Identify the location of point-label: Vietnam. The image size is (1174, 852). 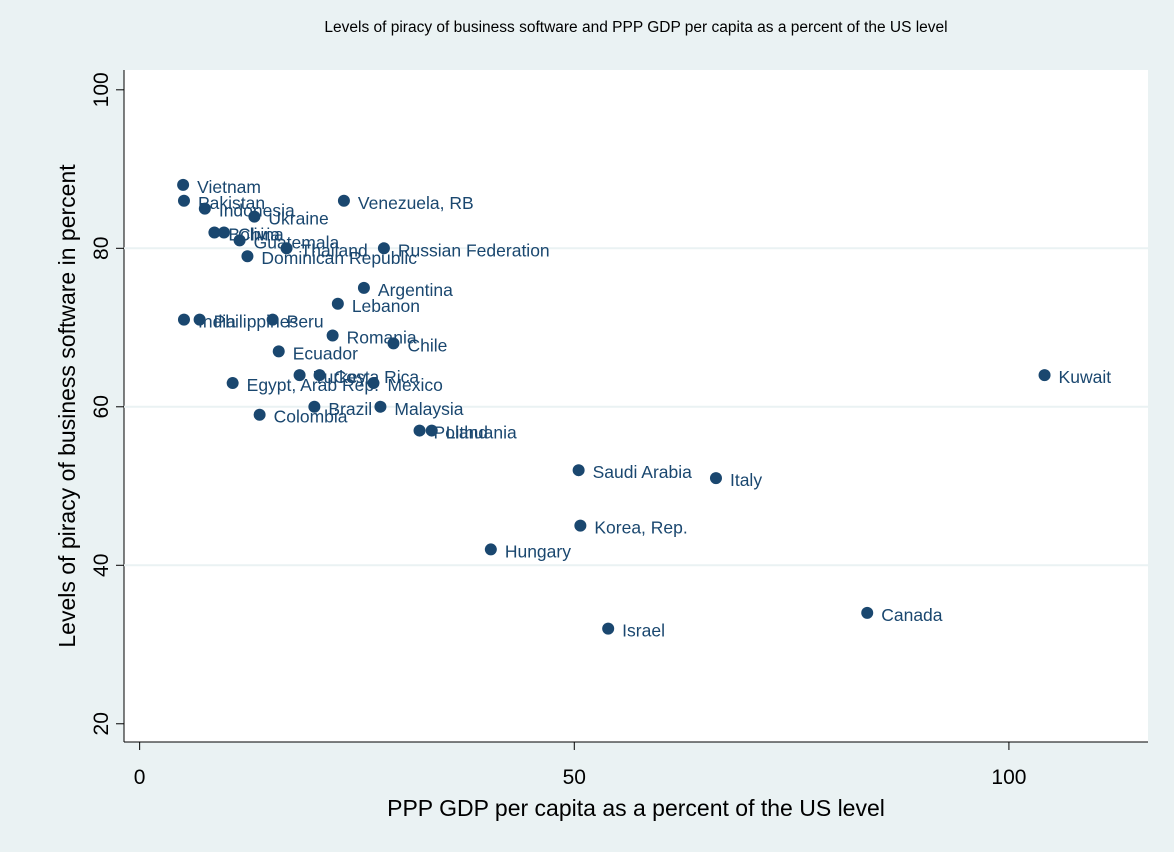
(229, 187).